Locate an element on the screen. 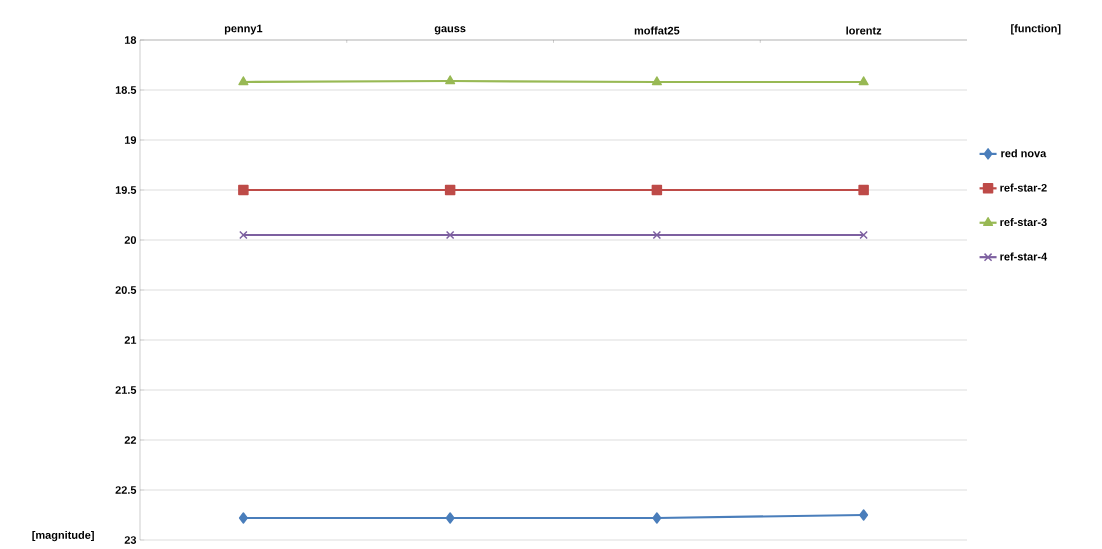  legend-label: ref-star-2 is located at coordinates (1023, 187).